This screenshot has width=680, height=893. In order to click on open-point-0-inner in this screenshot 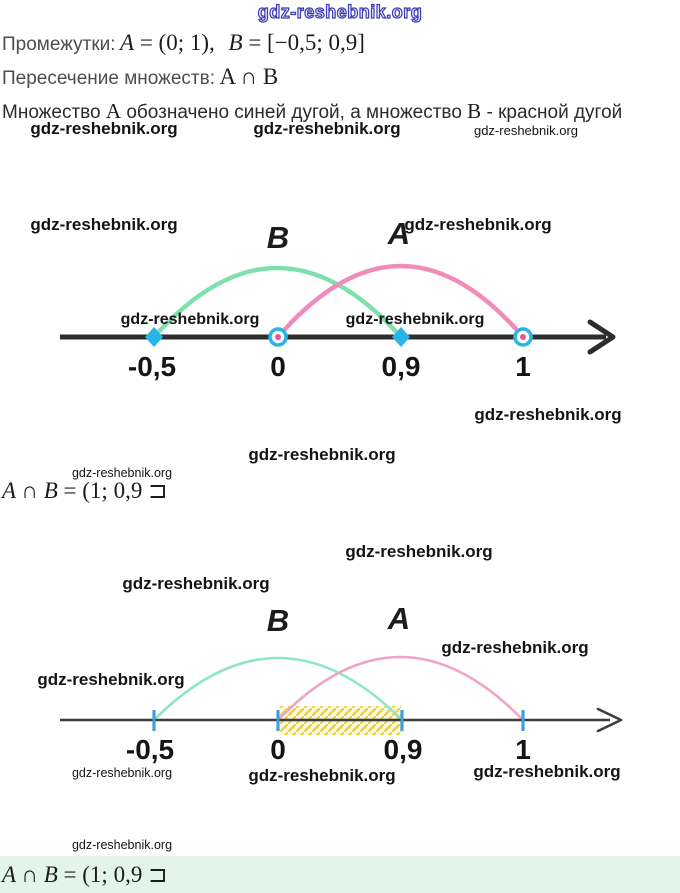, I will do `click(278, 337)`.